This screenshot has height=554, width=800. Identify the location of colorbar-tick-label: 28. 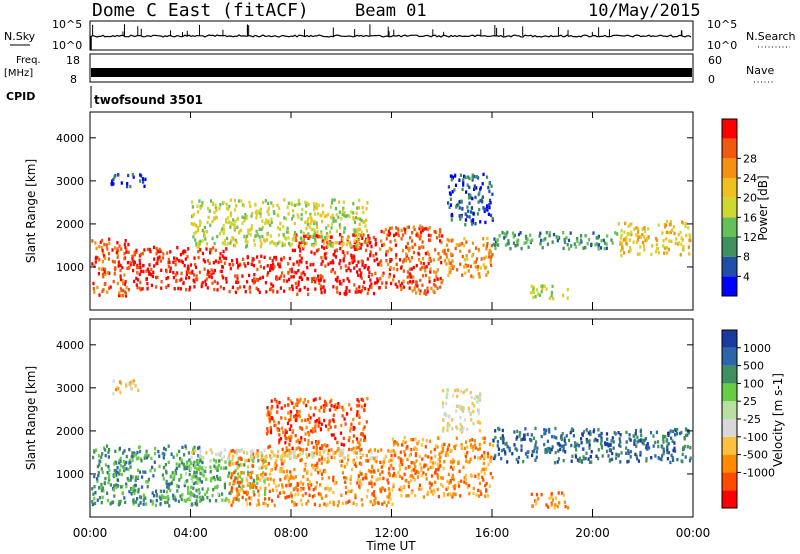
(750, 158).